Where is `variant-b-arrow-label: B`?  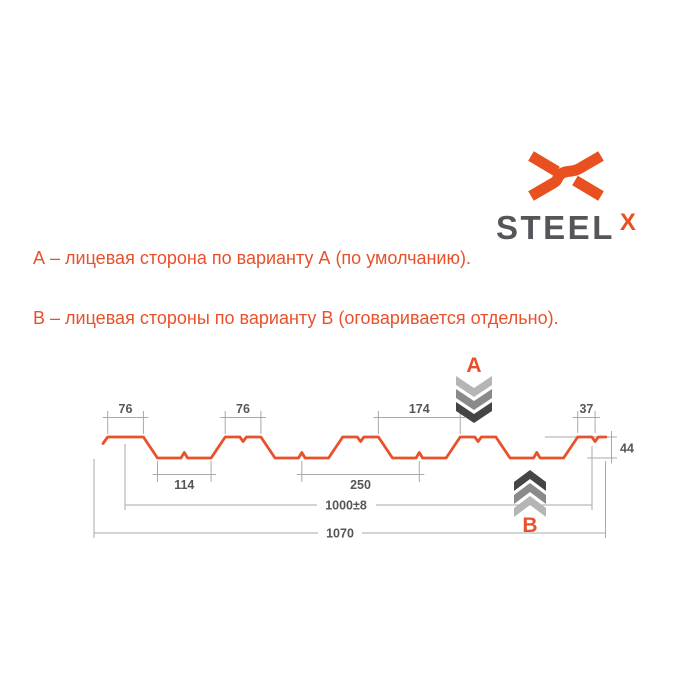
variant-b-arrow-label: B is located at coordinates (529, 525).